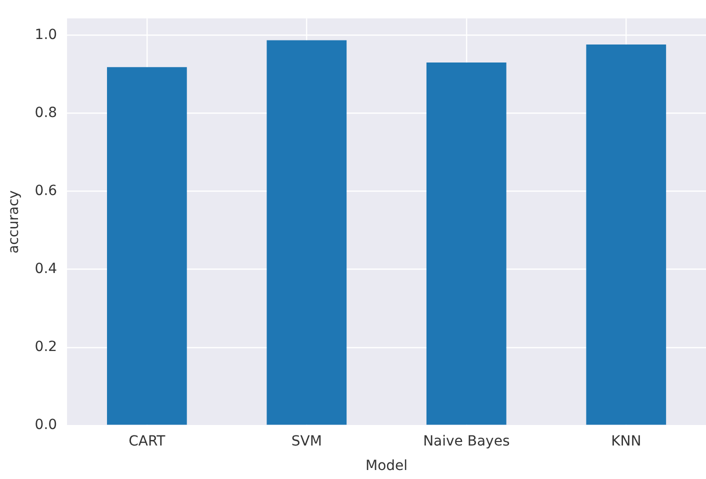 This screenshot has height=479, width=706. I want to click on x-tick-label: SVM, so click(306, 441).